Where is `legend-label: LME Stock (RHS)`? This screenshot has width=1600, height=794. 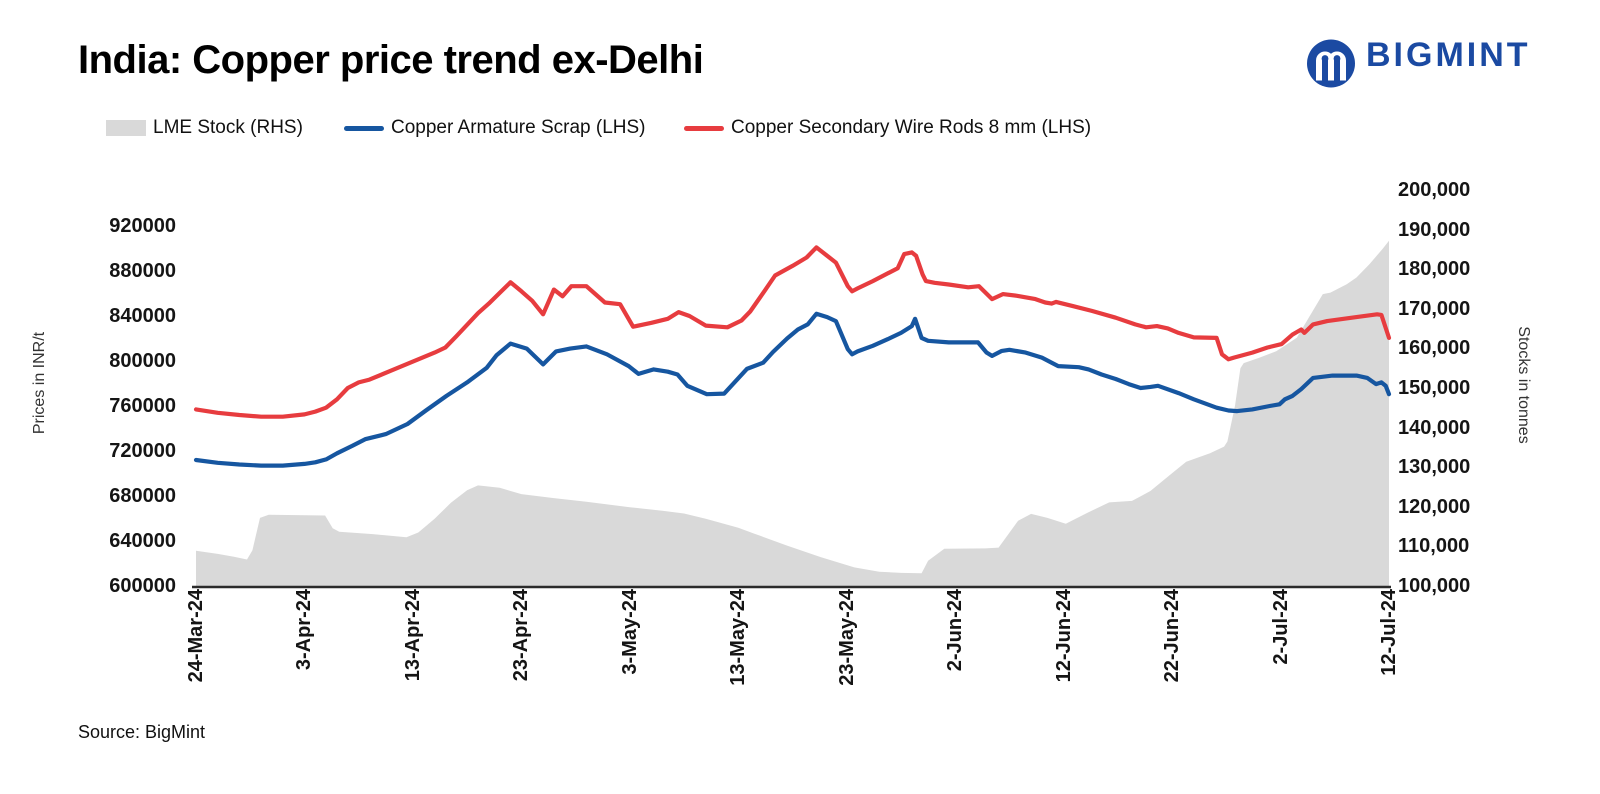
legend-label: LME Stock (RHS) is located at coordinates (228, 127).